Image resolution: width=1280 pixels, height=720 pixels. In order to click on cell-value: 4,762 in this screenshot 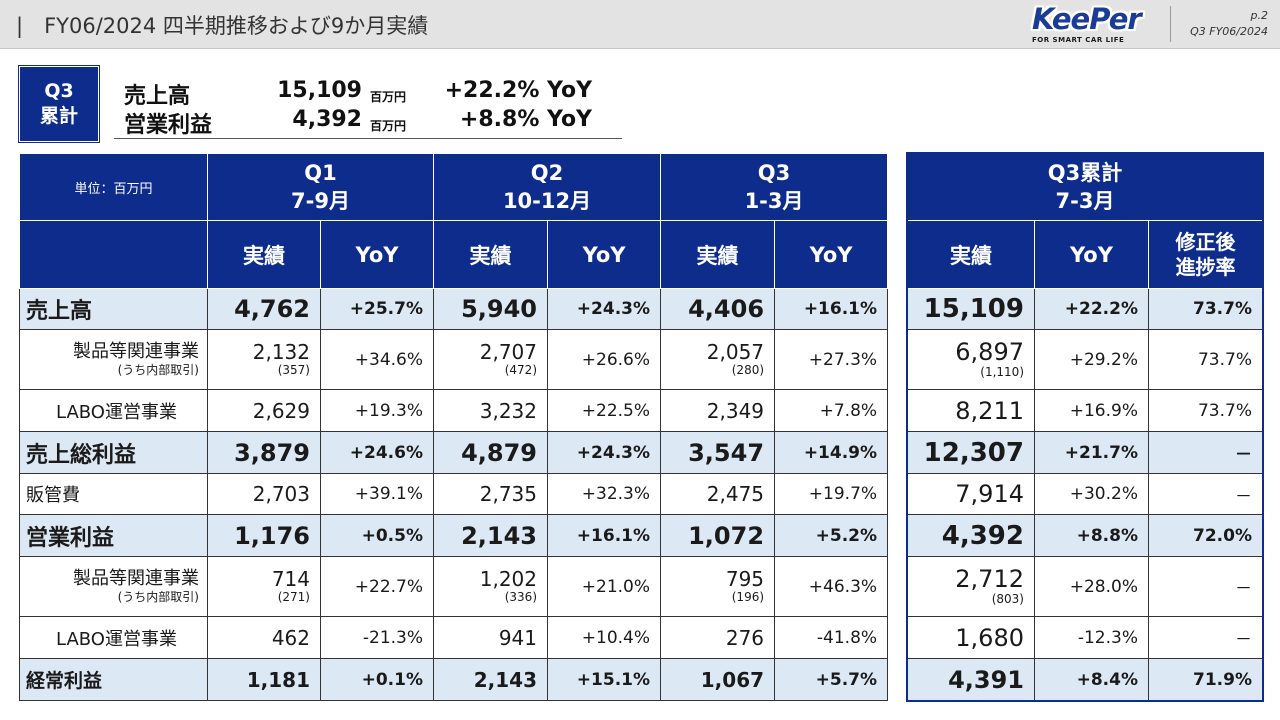, I will do `click(264, 309)`.